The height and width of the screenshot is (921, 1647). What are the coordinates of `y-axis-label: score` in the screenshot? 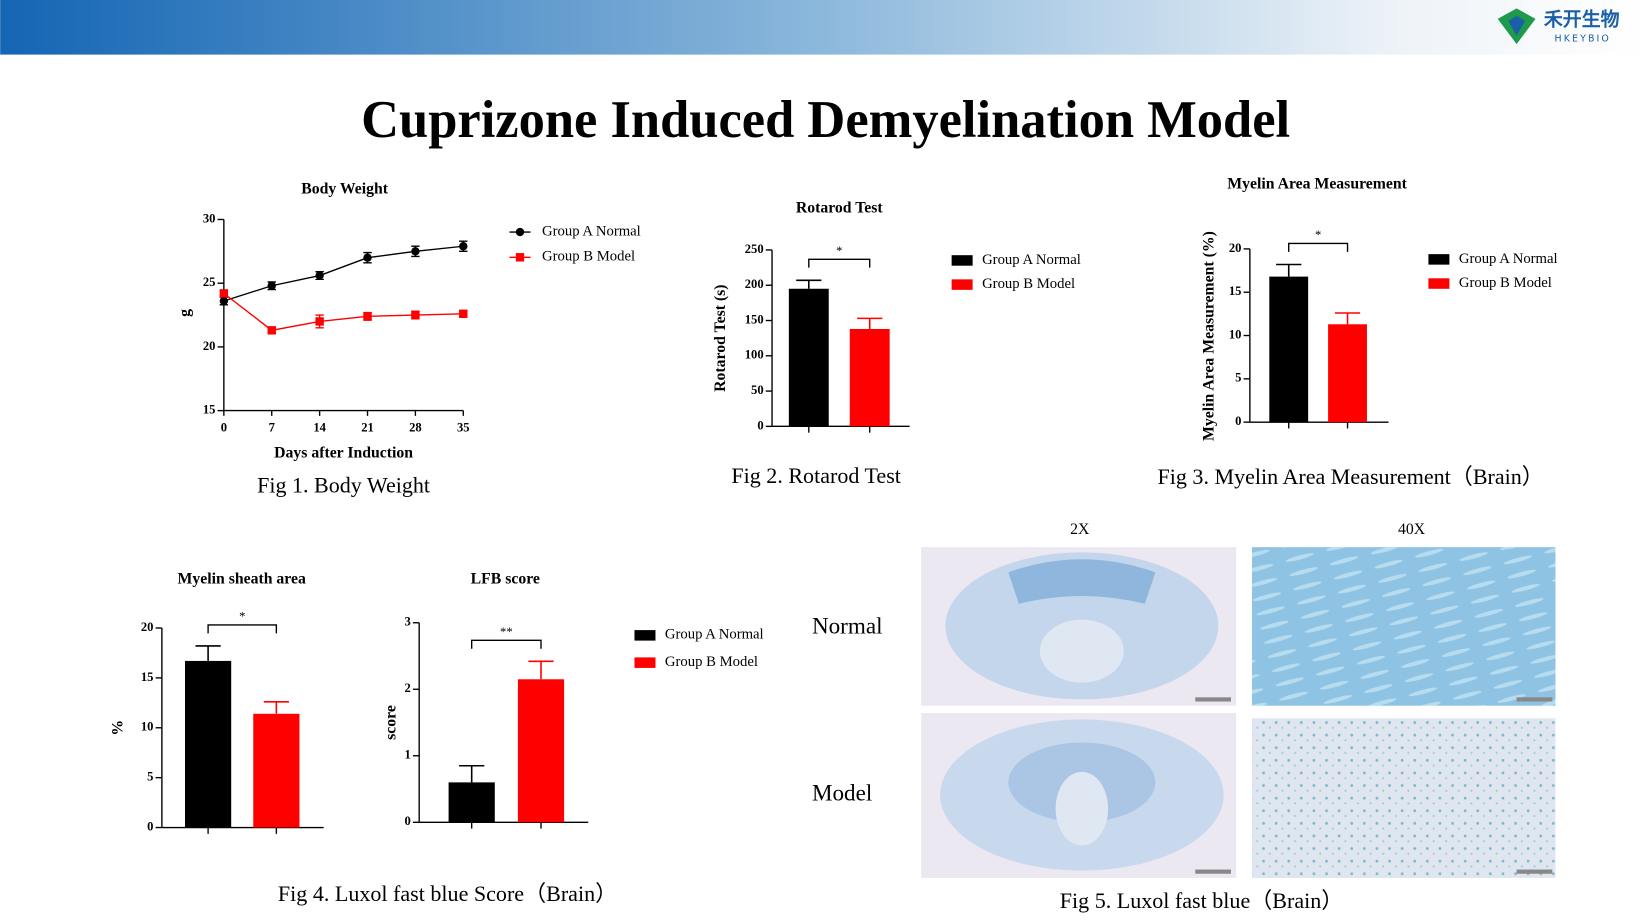 It's located at (390, 722).